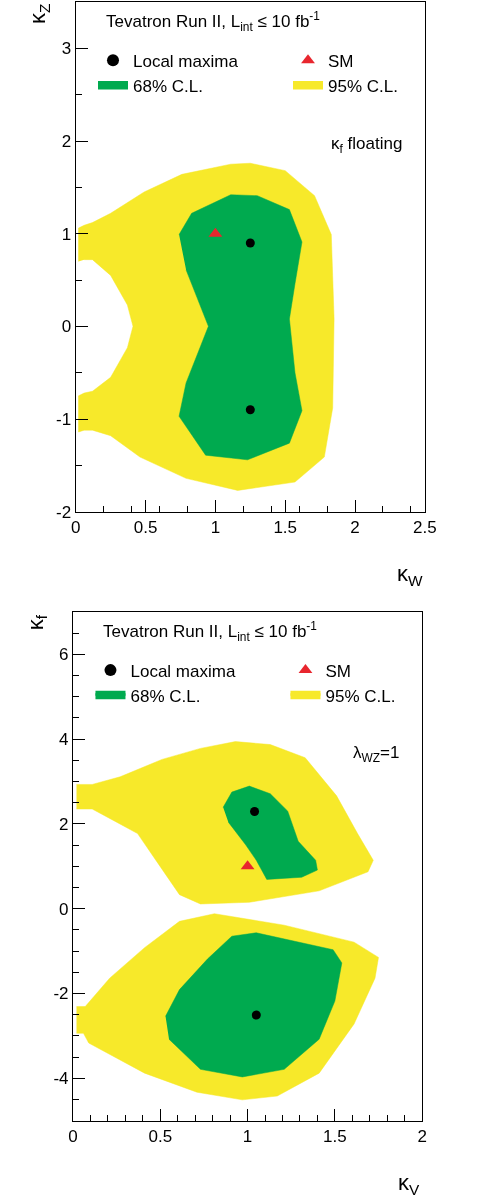 Image resolution: width=483 pixels, height=1204 pixels. I want to click on y-tick-label: 3, so click(66, 49).